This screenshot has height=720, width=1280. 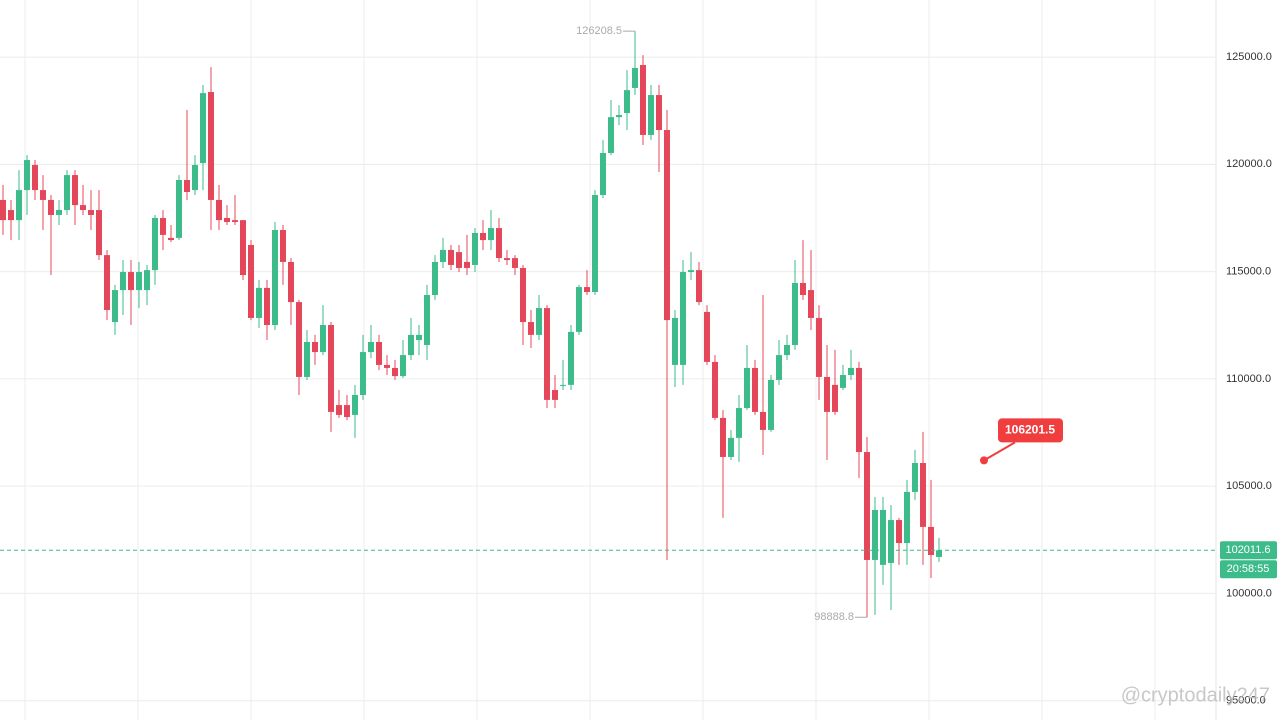 What do you see at coordinates (984, 460) in the screenshot?
I see `alert-dot` at bounding box center [984, 460].